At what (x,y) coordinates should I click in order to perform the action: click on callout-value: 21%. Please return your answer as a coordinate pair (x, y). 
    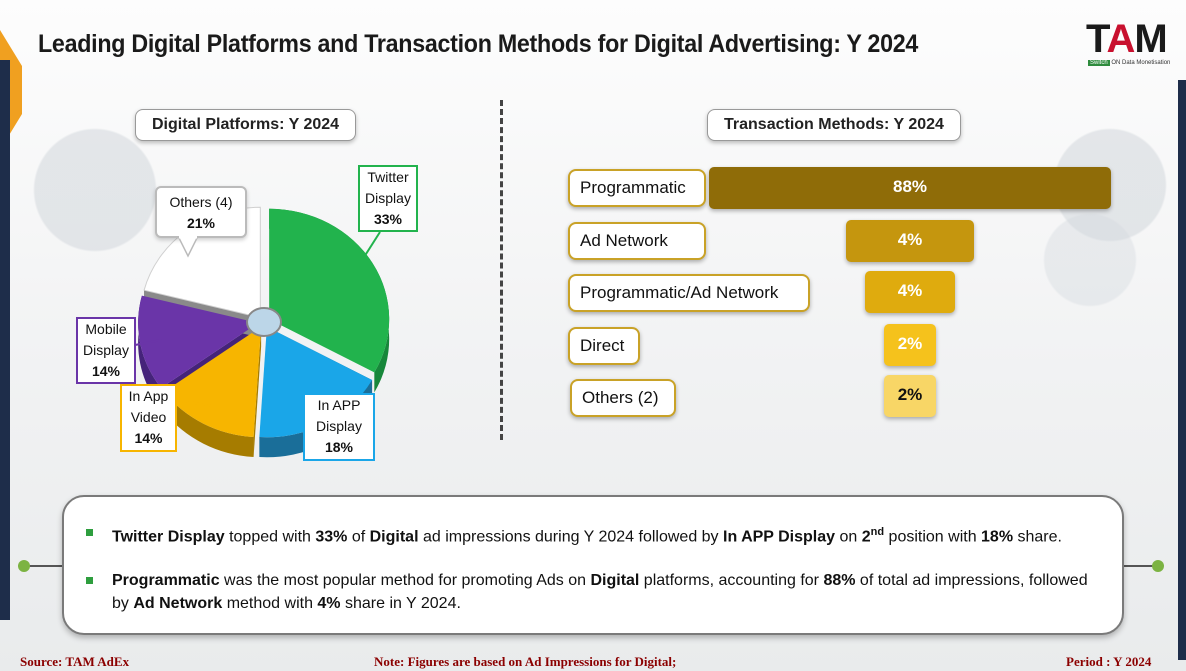
    Looking at the image, I should click on (201, 223).